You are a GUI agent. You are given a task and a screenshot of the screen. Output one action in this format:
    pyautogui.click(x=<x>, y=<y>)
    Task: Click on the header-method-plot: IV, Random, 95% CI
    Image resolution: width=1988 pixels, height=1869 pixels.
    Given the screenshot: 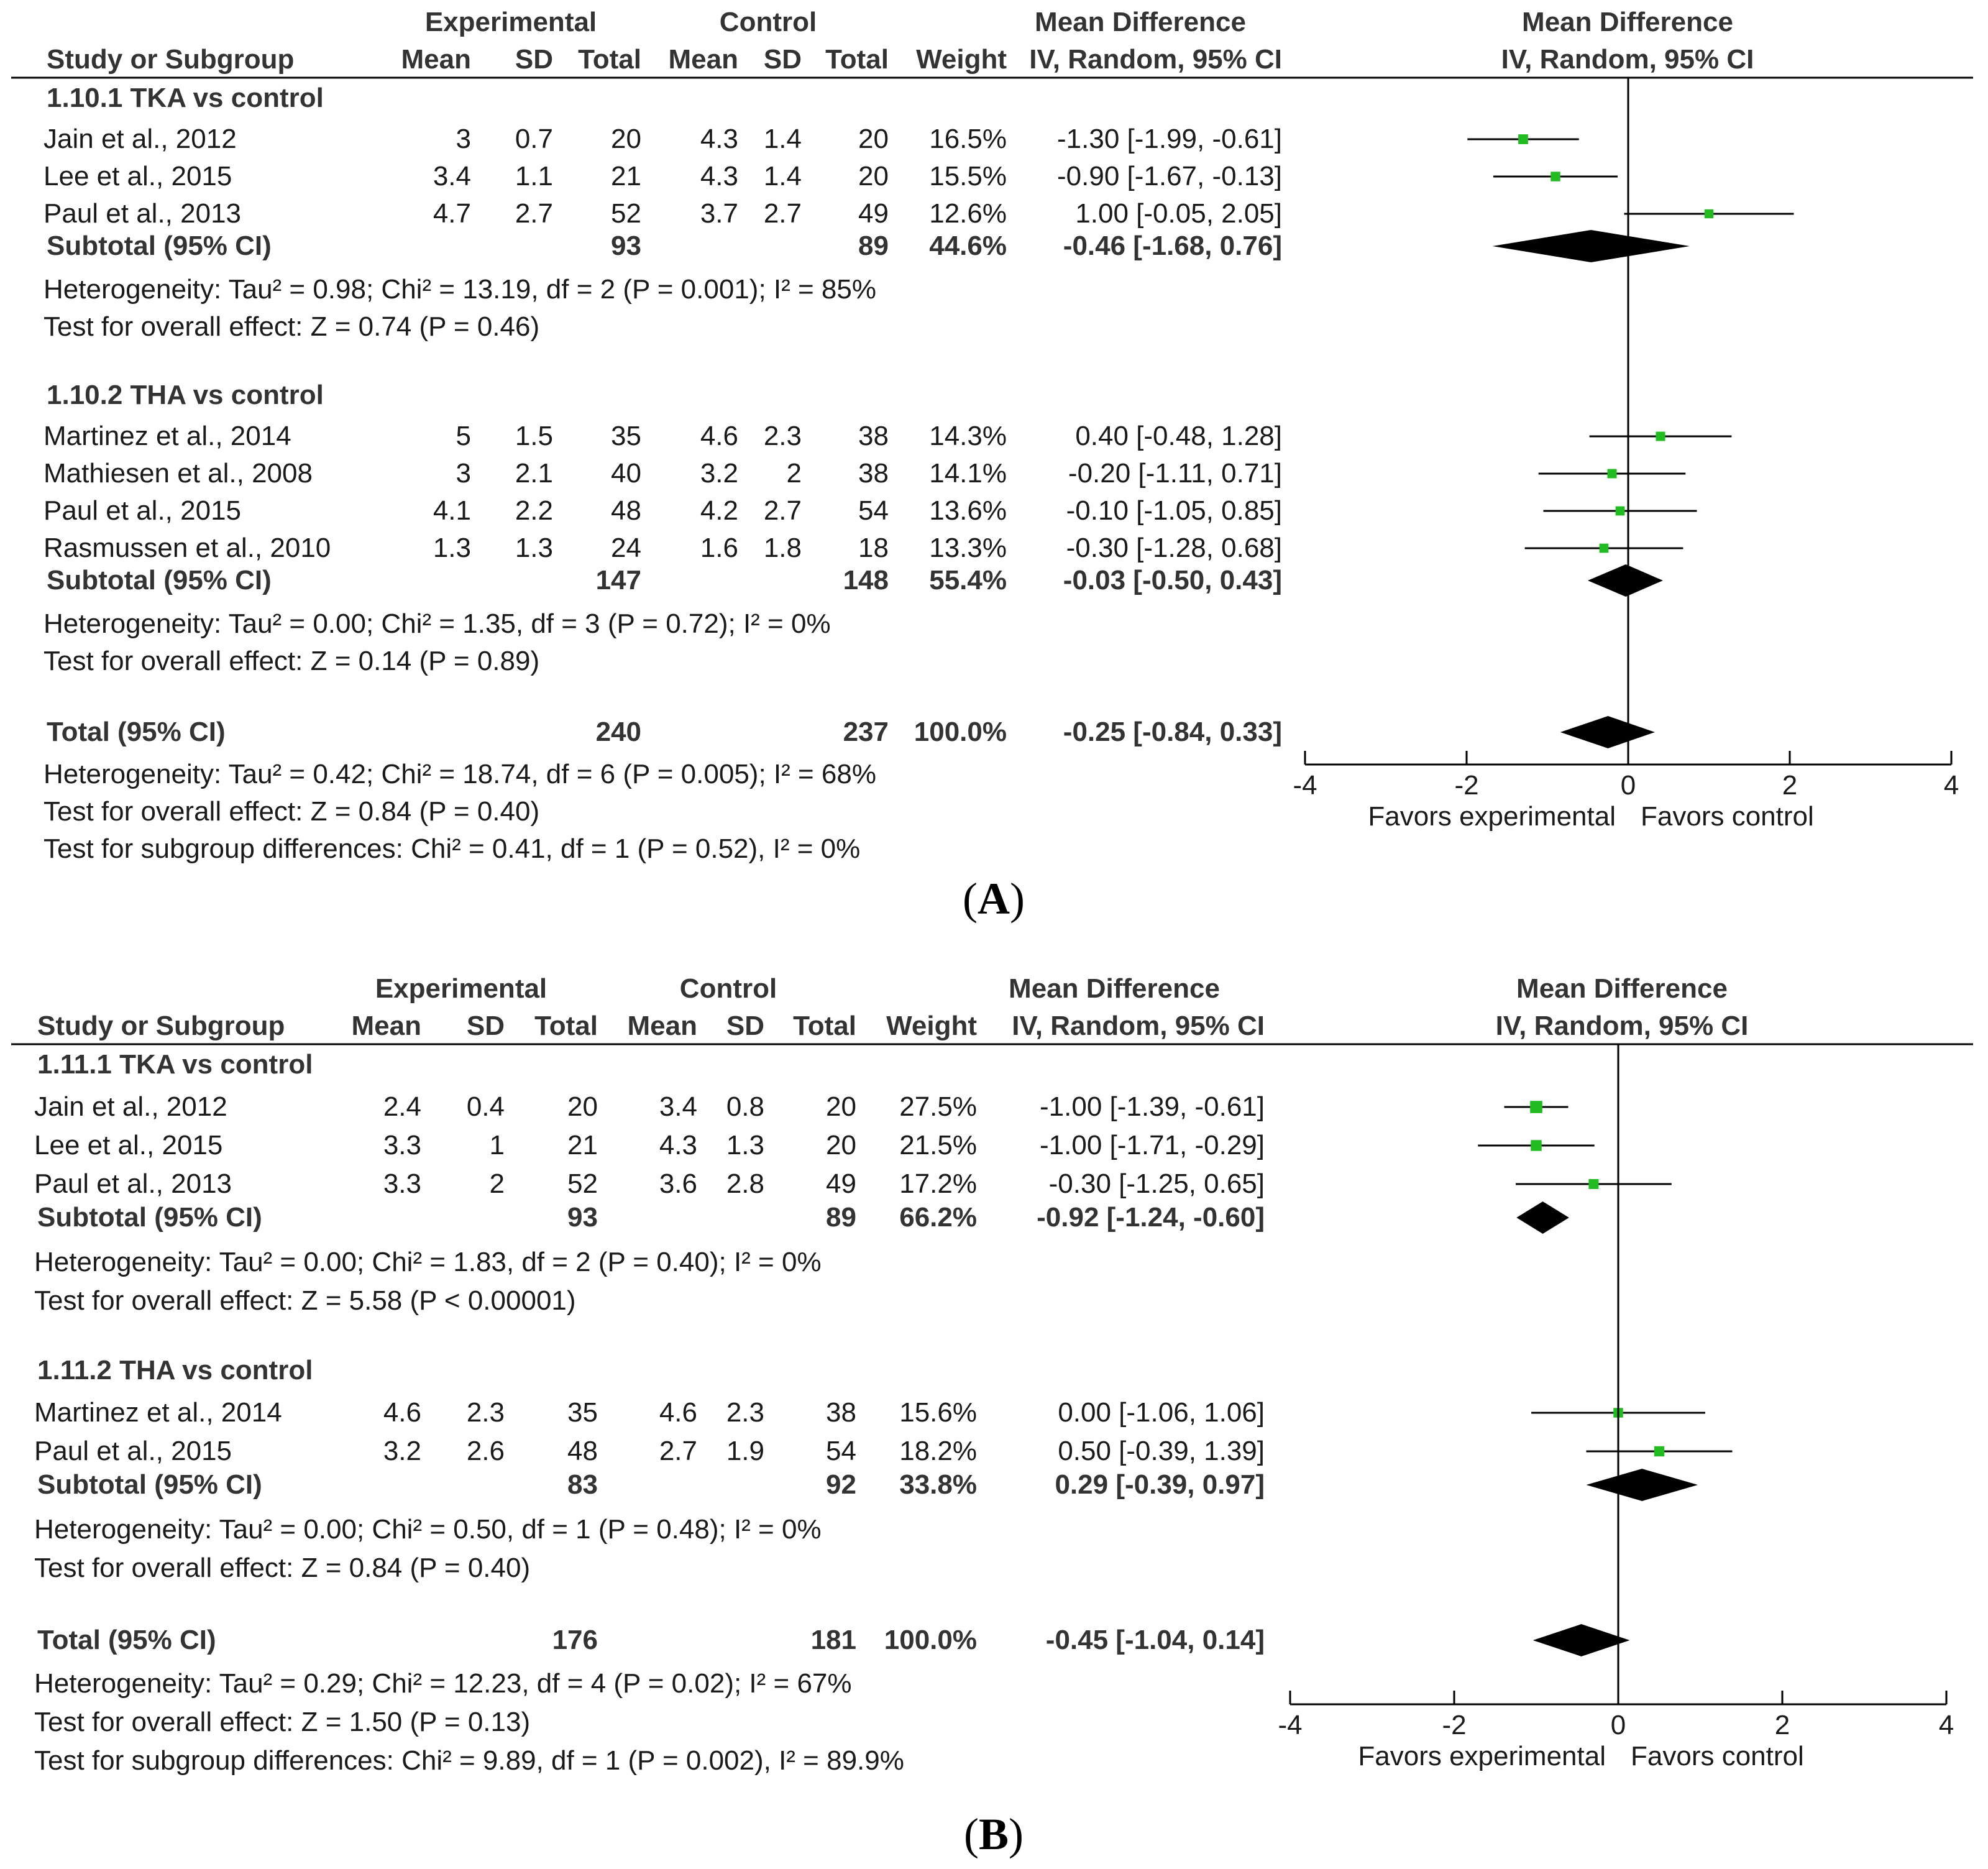 What is the action you would take?
    pyautogui.click(x=1627, y=59)
    